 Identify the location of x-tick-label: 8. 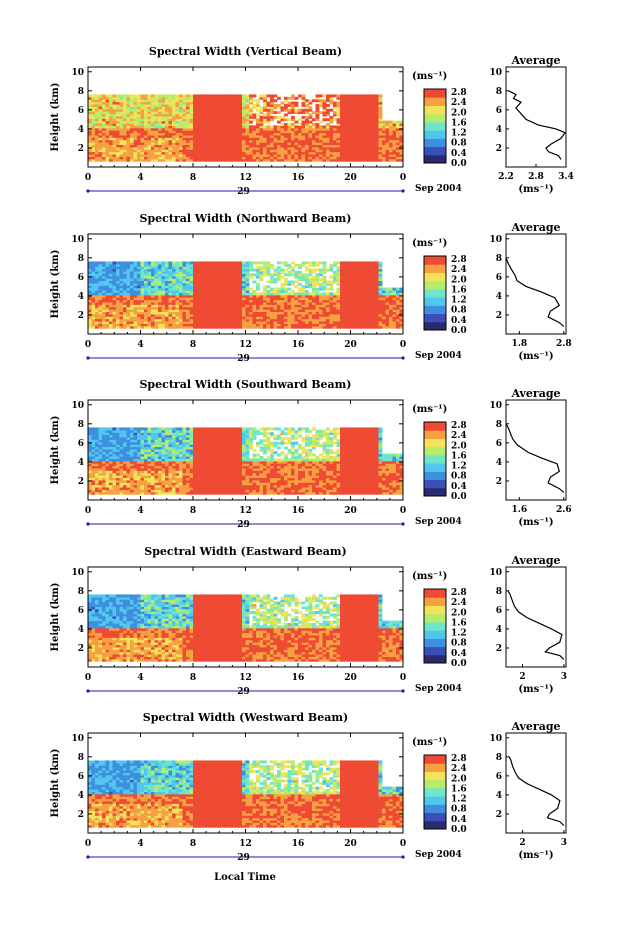
(193, 178).